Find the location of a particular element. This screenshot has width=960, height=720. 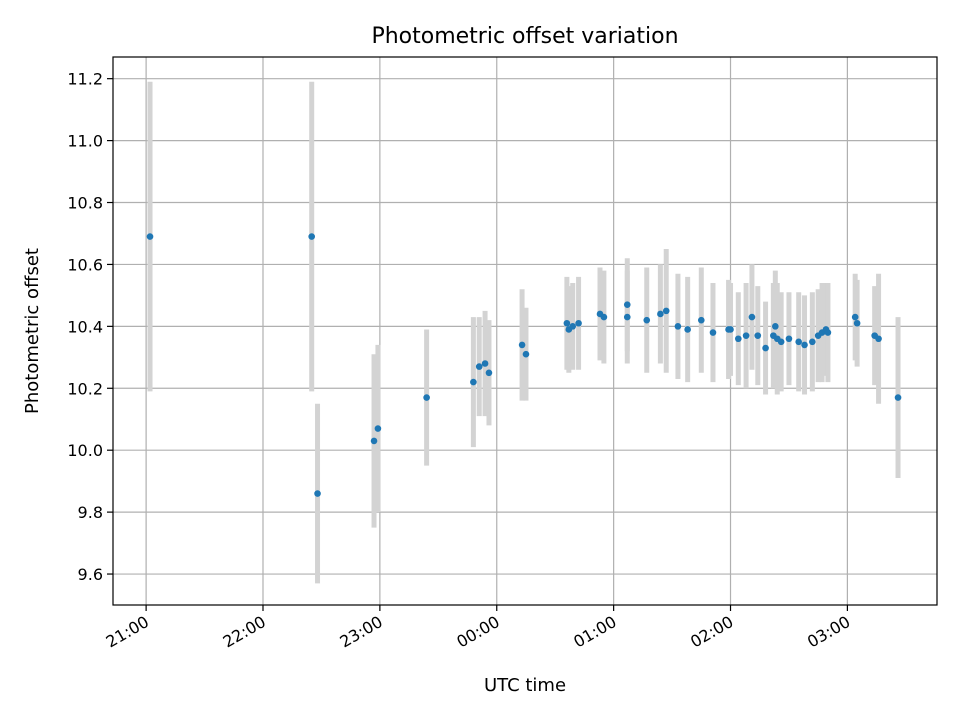

y-tick-label: 9.8 is located at coordinates (90, 512).